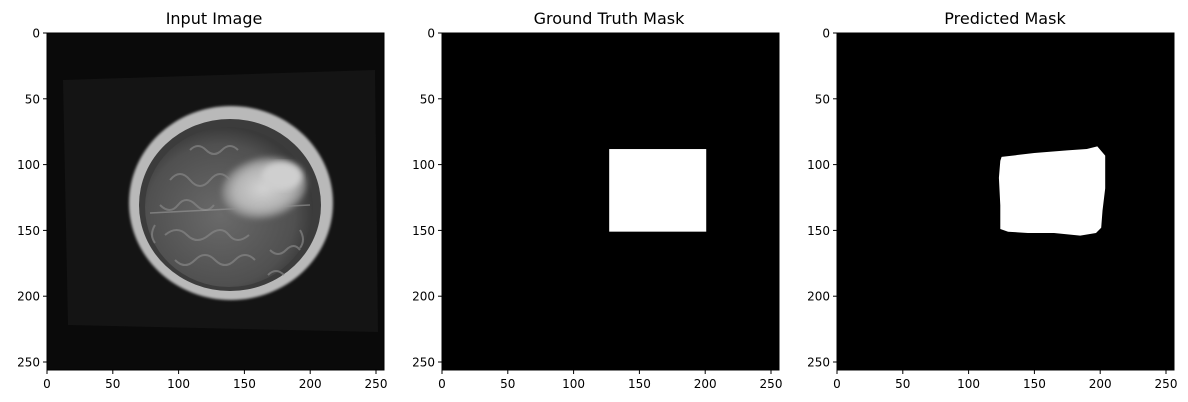 The image size is (1188, 402). Describe the element at coordinates (1005, 18) in the screenshot. I see `panel-title: Predicted Mask` at that location.